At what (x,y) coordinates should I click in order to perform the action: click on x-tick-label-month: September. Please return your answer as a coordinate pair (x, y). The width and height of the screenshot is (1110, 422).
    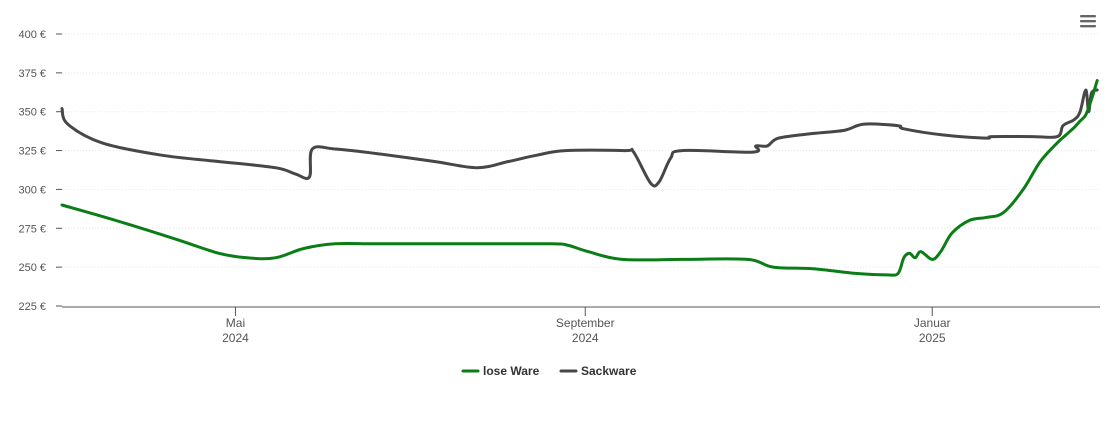
    Looking at the image, I should click on (585, 323).